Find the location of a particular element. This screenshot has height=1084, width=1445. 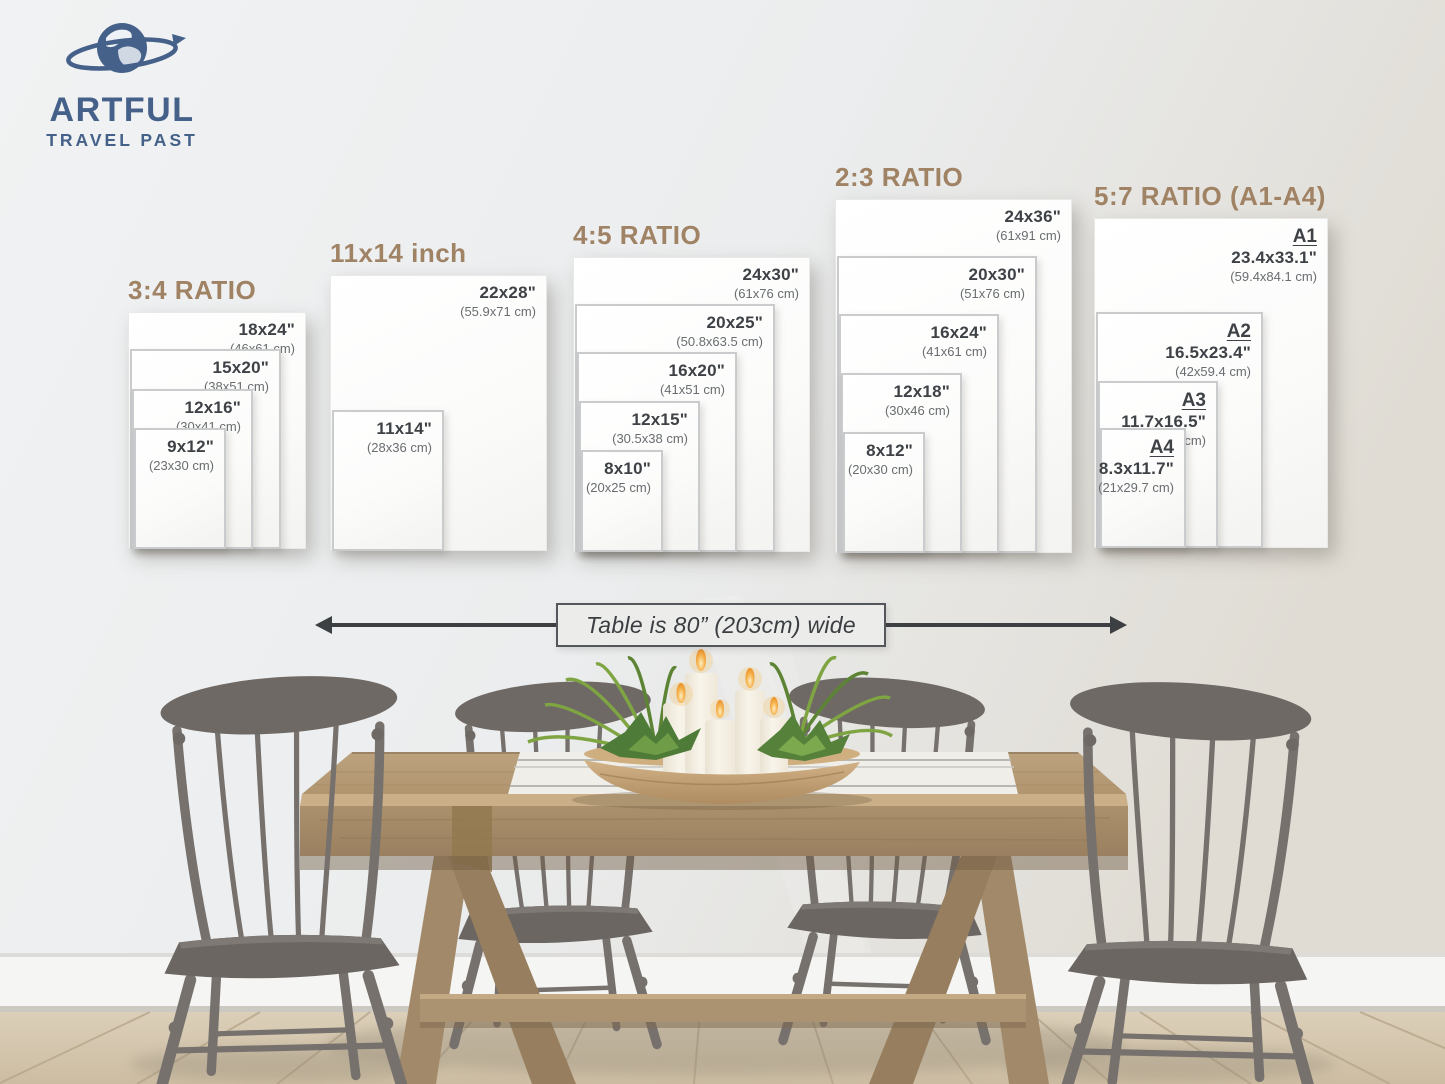

group-title: 5:7 RATIO (A1-A4) is located at coordinates (1210, 196).